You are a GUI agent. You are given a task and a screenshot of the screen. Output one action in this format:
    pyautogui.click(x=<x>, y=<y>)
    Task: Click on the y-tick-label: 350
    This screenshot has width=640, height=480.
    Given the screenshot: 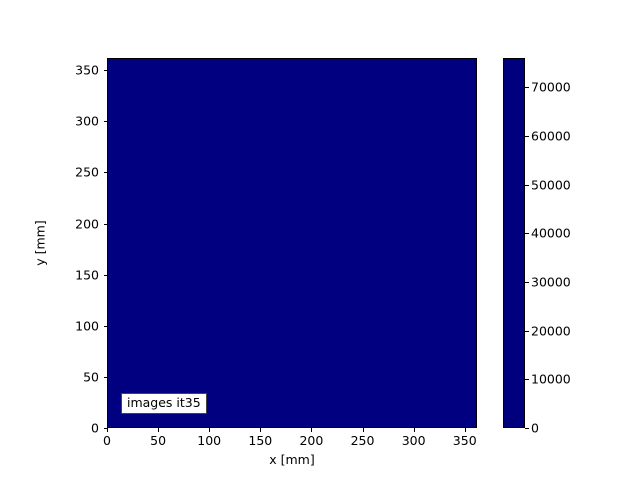 What is the action you would take?
    pyautogui.click(x=87, y=70)
    